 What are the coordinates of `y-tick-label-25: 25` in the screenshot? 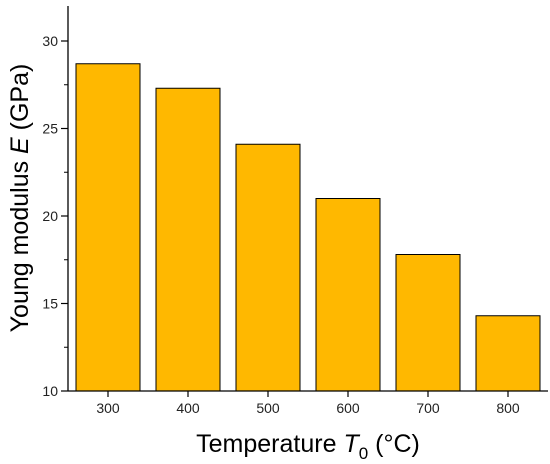 It's located at (50, 129).